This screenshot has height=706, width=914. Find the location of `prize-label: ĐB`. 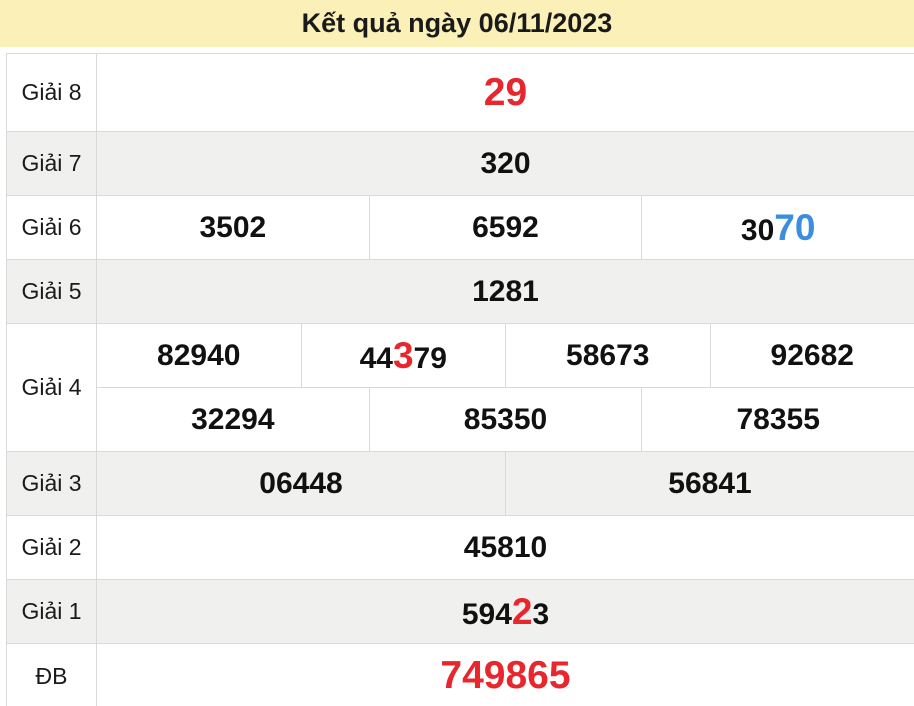

prize-label: ĐB is located at coordinates (52, 675).